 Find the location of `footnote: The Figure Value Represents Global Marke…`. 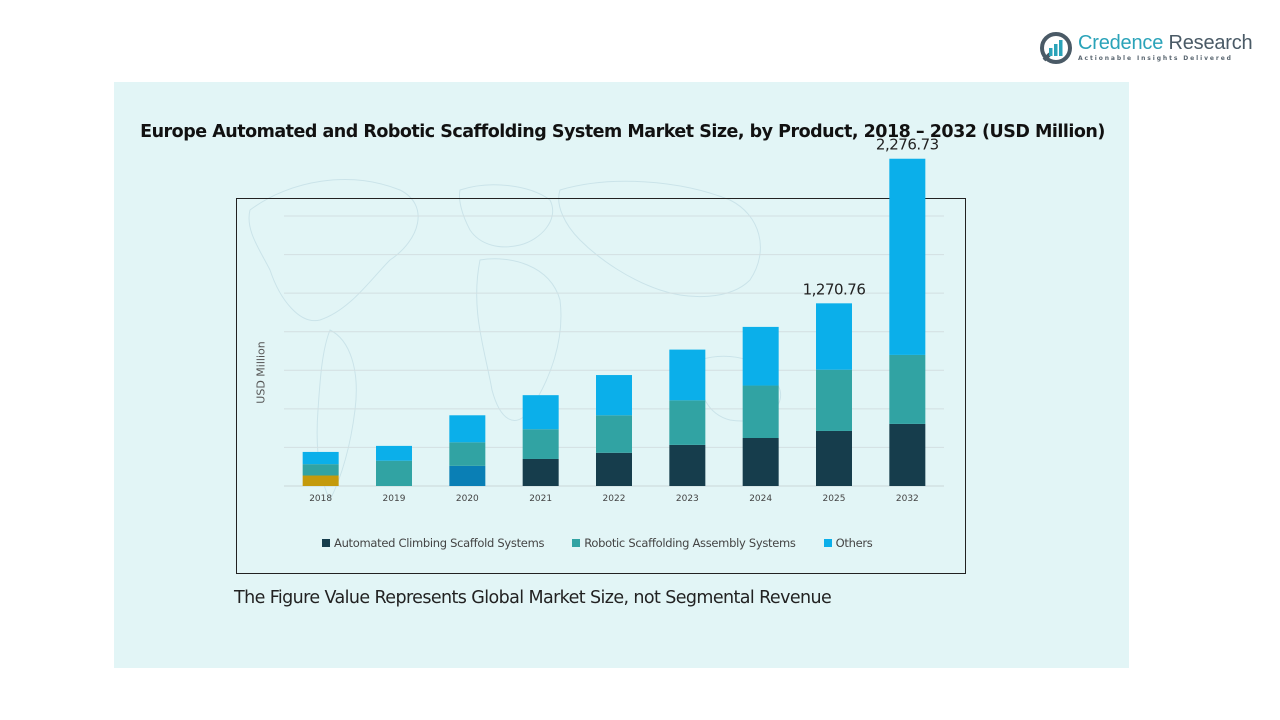

footnote: The Figure Value Represents Global Marke… is located at coordinates (533, 598).